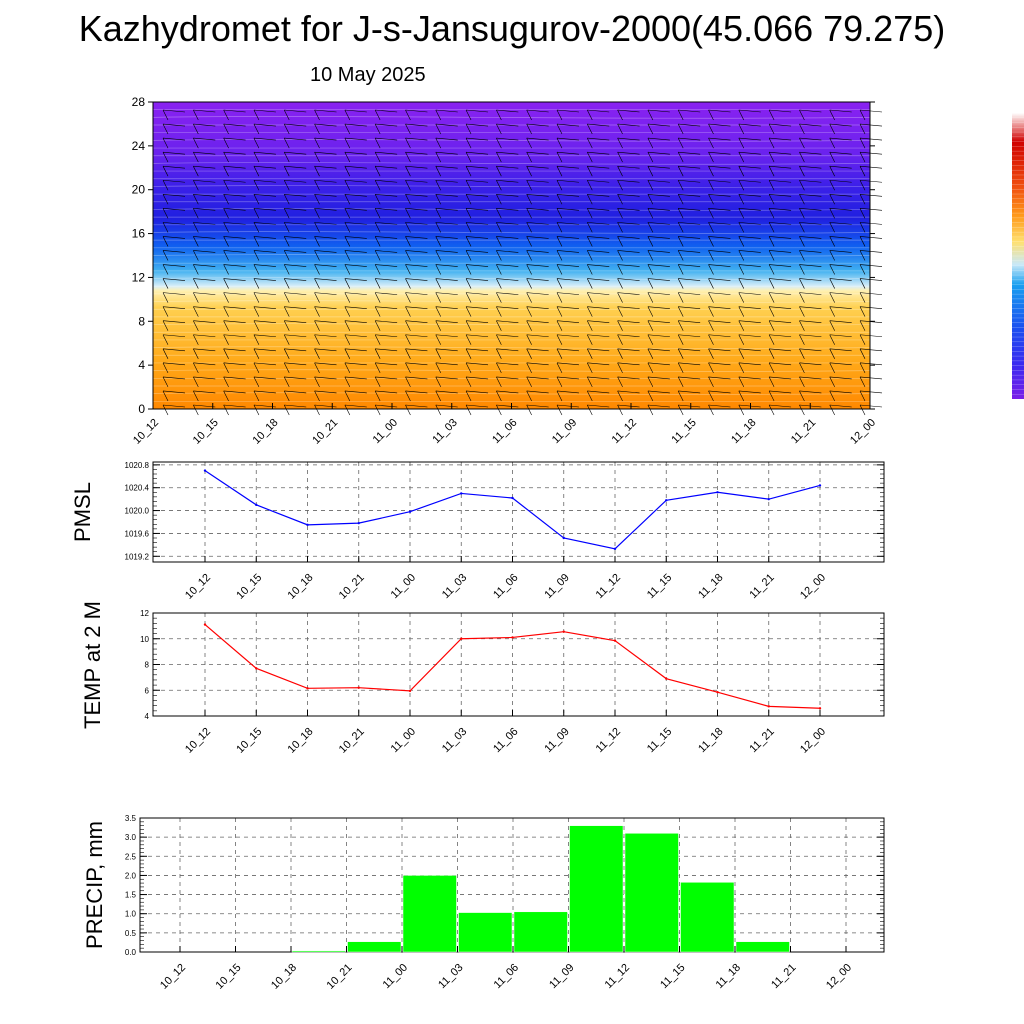  Describe the element at coordinates (563, 538) in the screenshot. I see `pmsl-data-point` at that location.